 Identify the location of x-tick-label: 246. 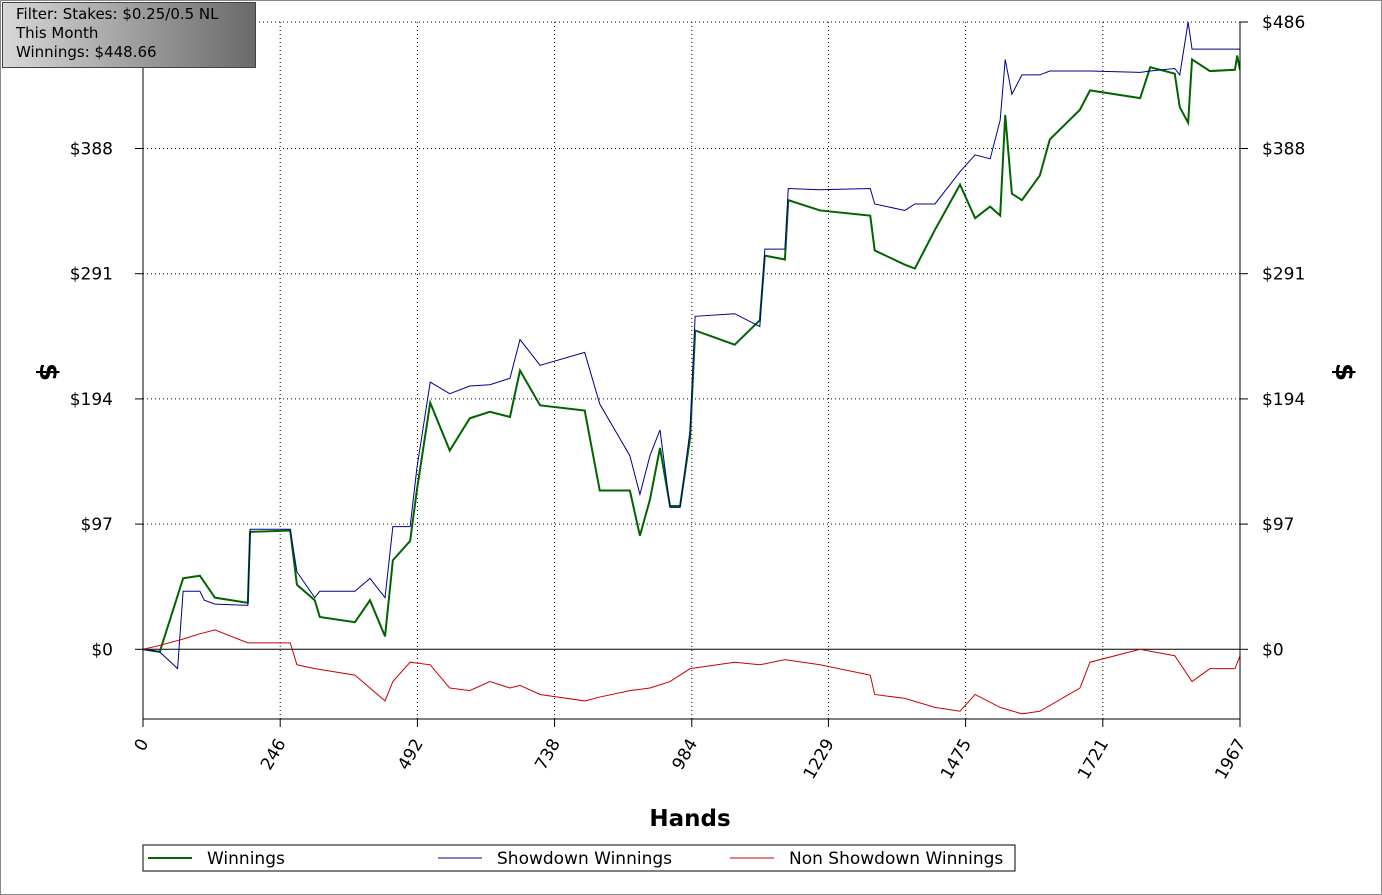
(274, 755).